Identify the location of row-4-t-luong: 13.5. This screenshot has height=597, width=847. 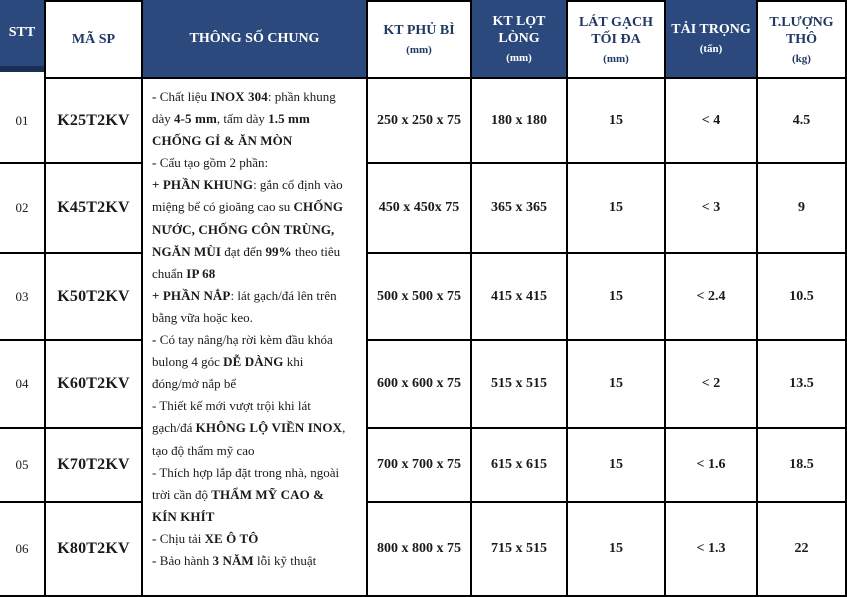
(802, 385).